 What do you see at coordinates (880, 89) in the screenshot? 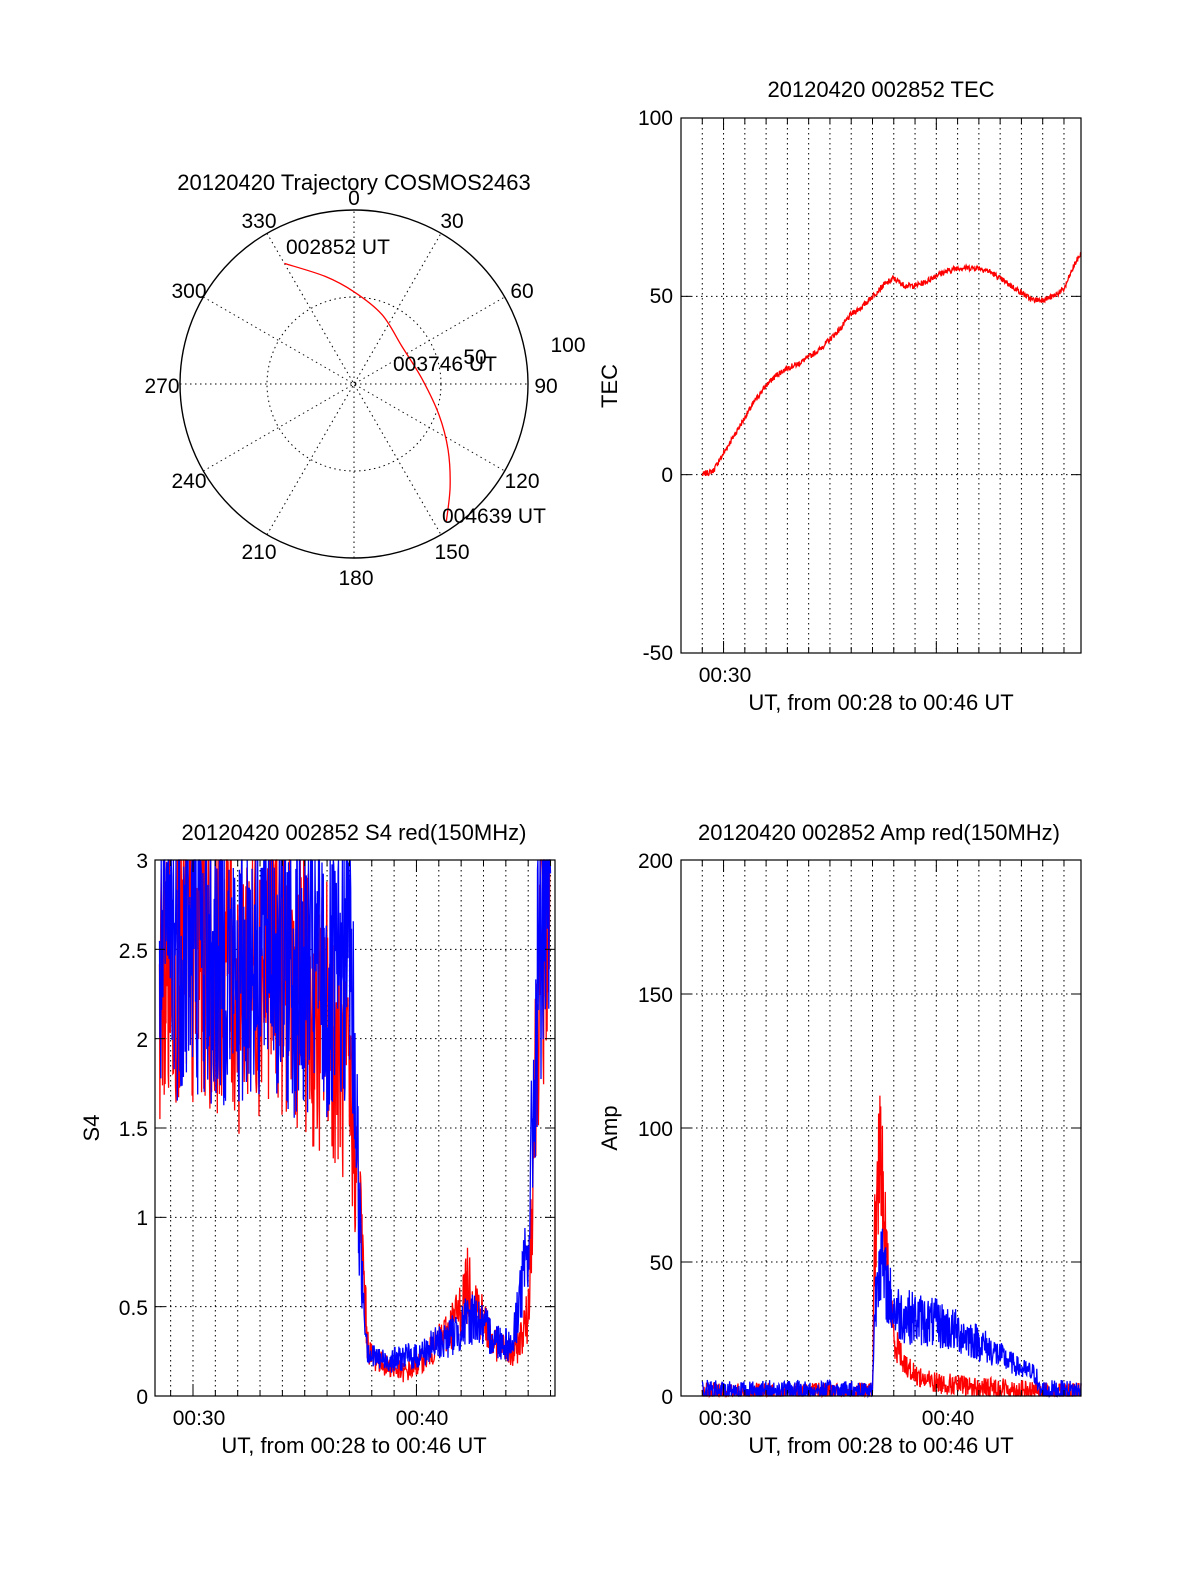
I see `tec-title: 20120420 002852 TEC` at bounding box center [880, 89].